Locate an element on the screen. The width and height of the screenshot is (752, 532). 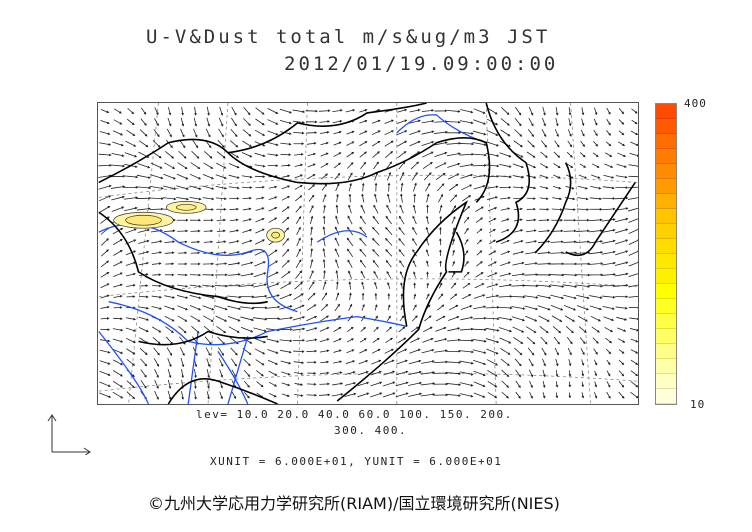
colorbar-min-label: 10 is located at coordinates (698, 404).